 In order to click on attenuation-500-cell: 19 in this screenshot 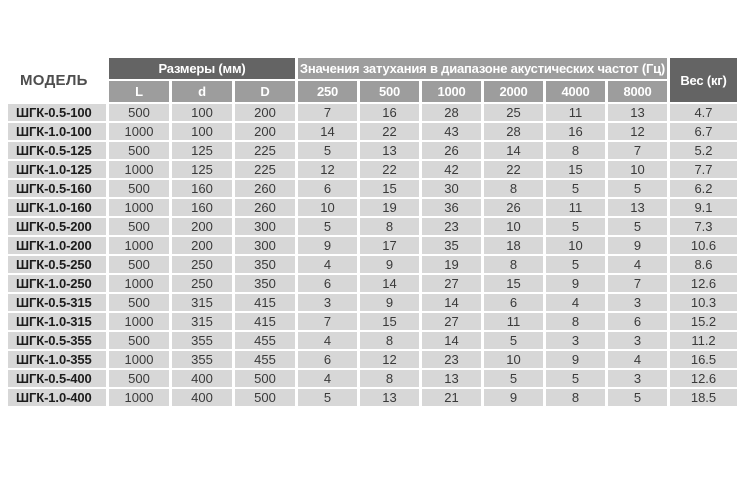, I will do `click(389, 207)`.